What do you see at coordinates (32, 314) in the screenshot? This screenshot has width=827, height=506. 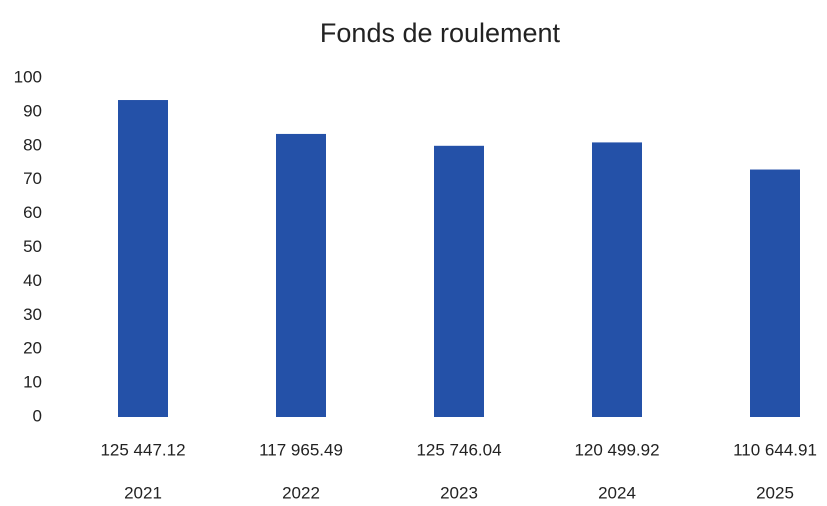 I see `y-tick-label: 30` at bounding box center [32, 314].